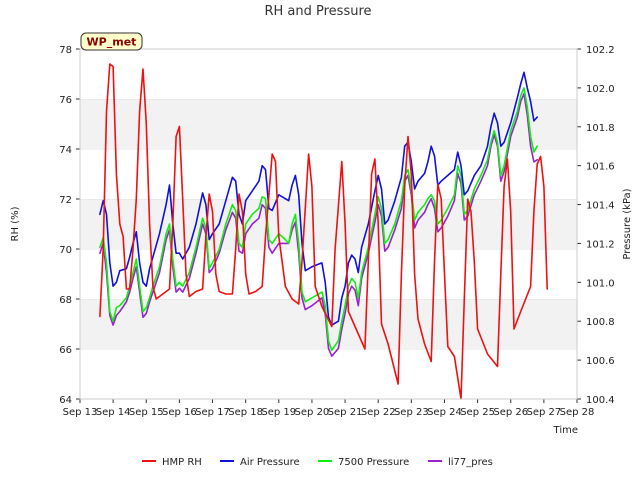  I want to click on y-axis-title: RH (%), so click(15, 223).